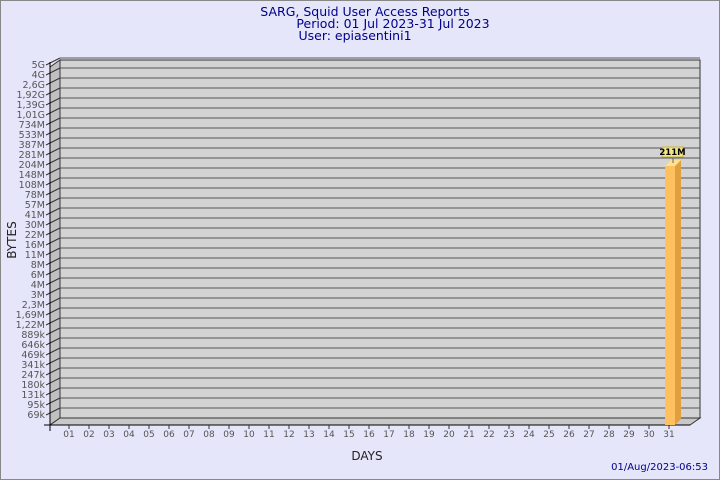 Image resolution: width=720 pixels, height=480 pixels. Describe the element at coordinates (30, 115) in the screenshot. I see `y-tick-label: 1,01G` at that location.